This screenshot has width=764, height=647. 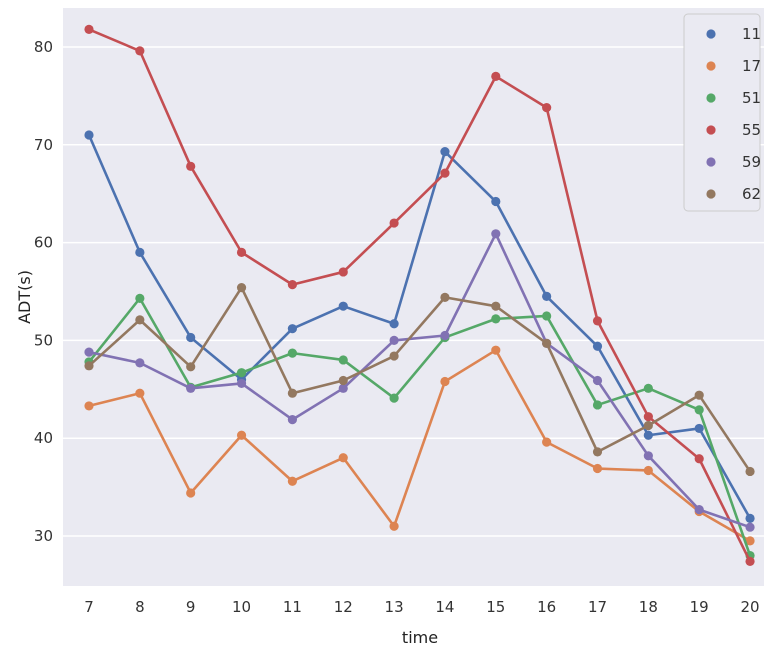 I want to click on legend: 11 17 51 55 59 62, so click(x=722, y=112).